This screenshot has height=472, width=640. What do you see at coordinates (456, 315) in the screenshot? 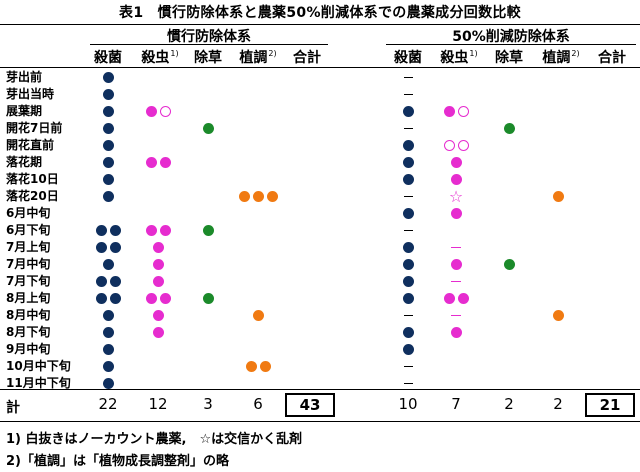
I see `magenta-dash-icon` at bounding box center [456, 315].